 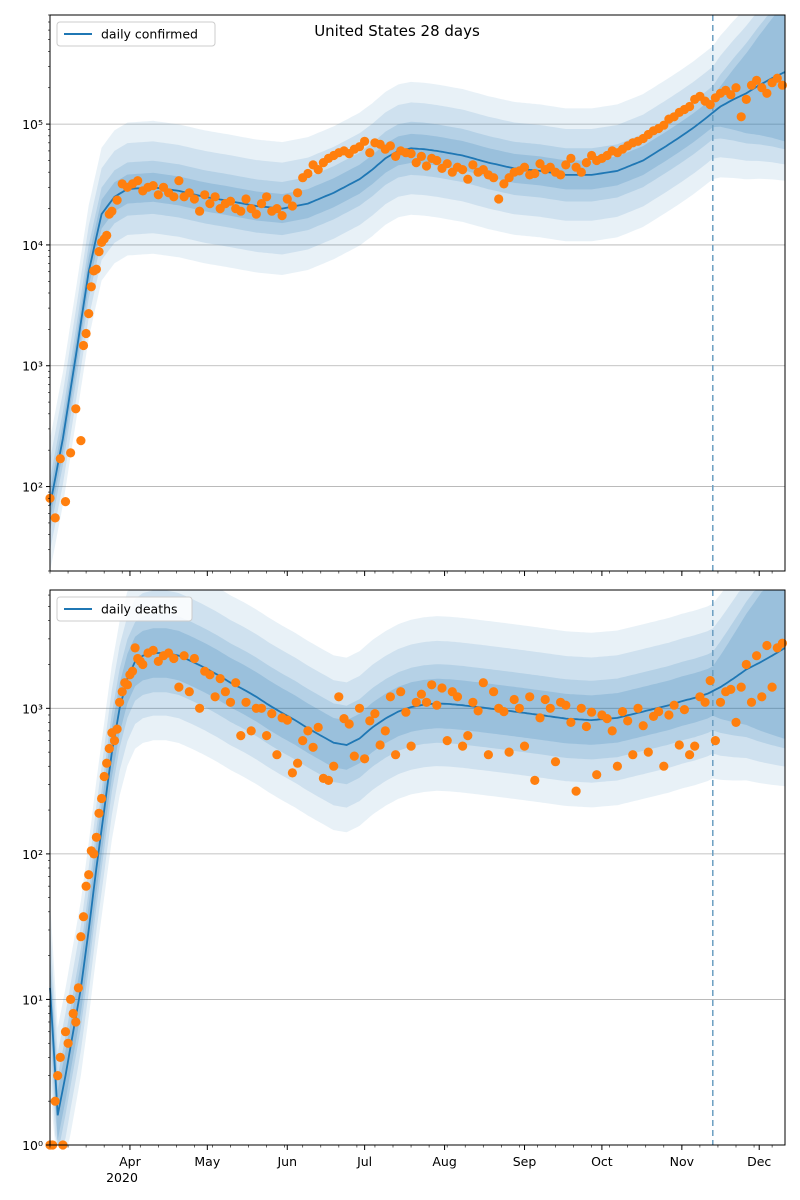 What do you see at coordinates (32, 854) in the screenshot?
I see `y-tick-label: 10²` at bounding box center [32, 854].